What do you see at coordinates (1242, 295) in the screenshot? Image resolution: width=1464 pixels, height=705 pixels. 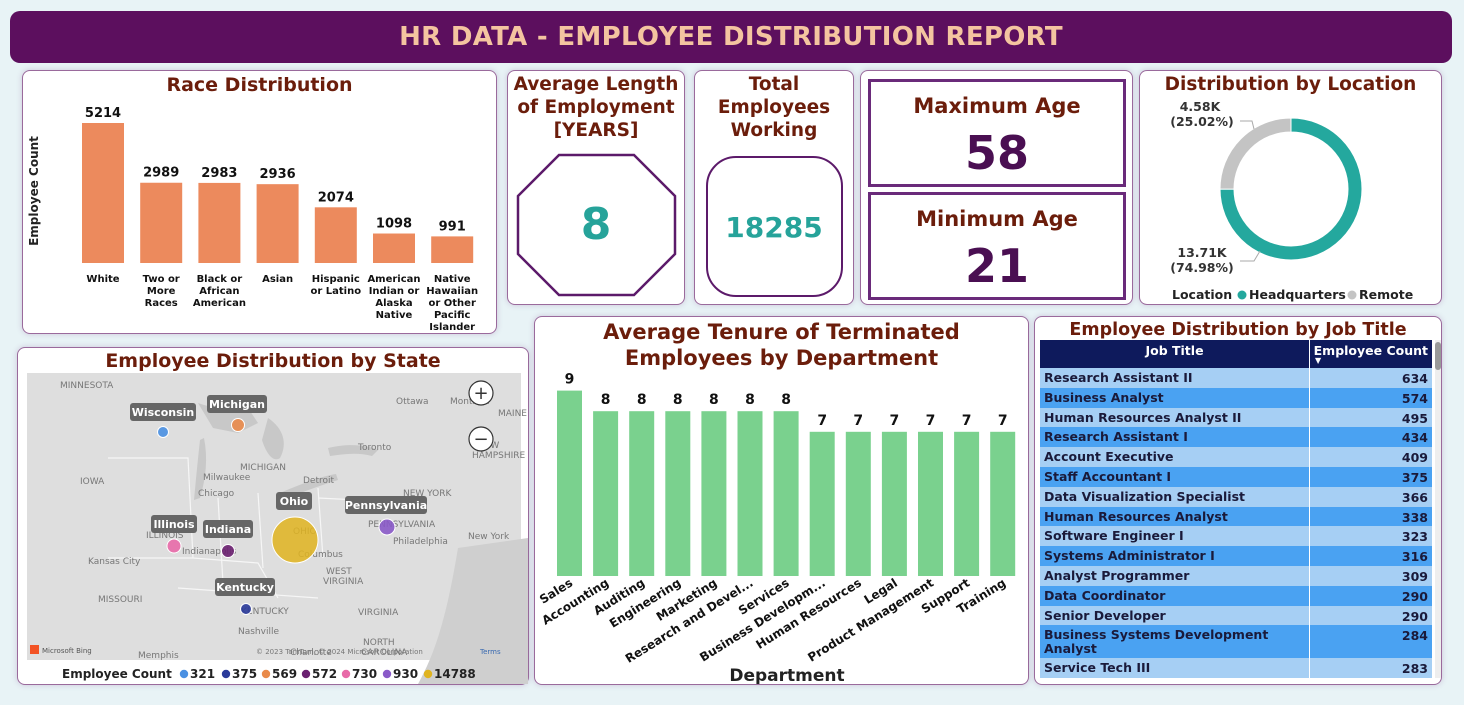 I see `legend-hq-swatch` at bounding box center [1242, 295].